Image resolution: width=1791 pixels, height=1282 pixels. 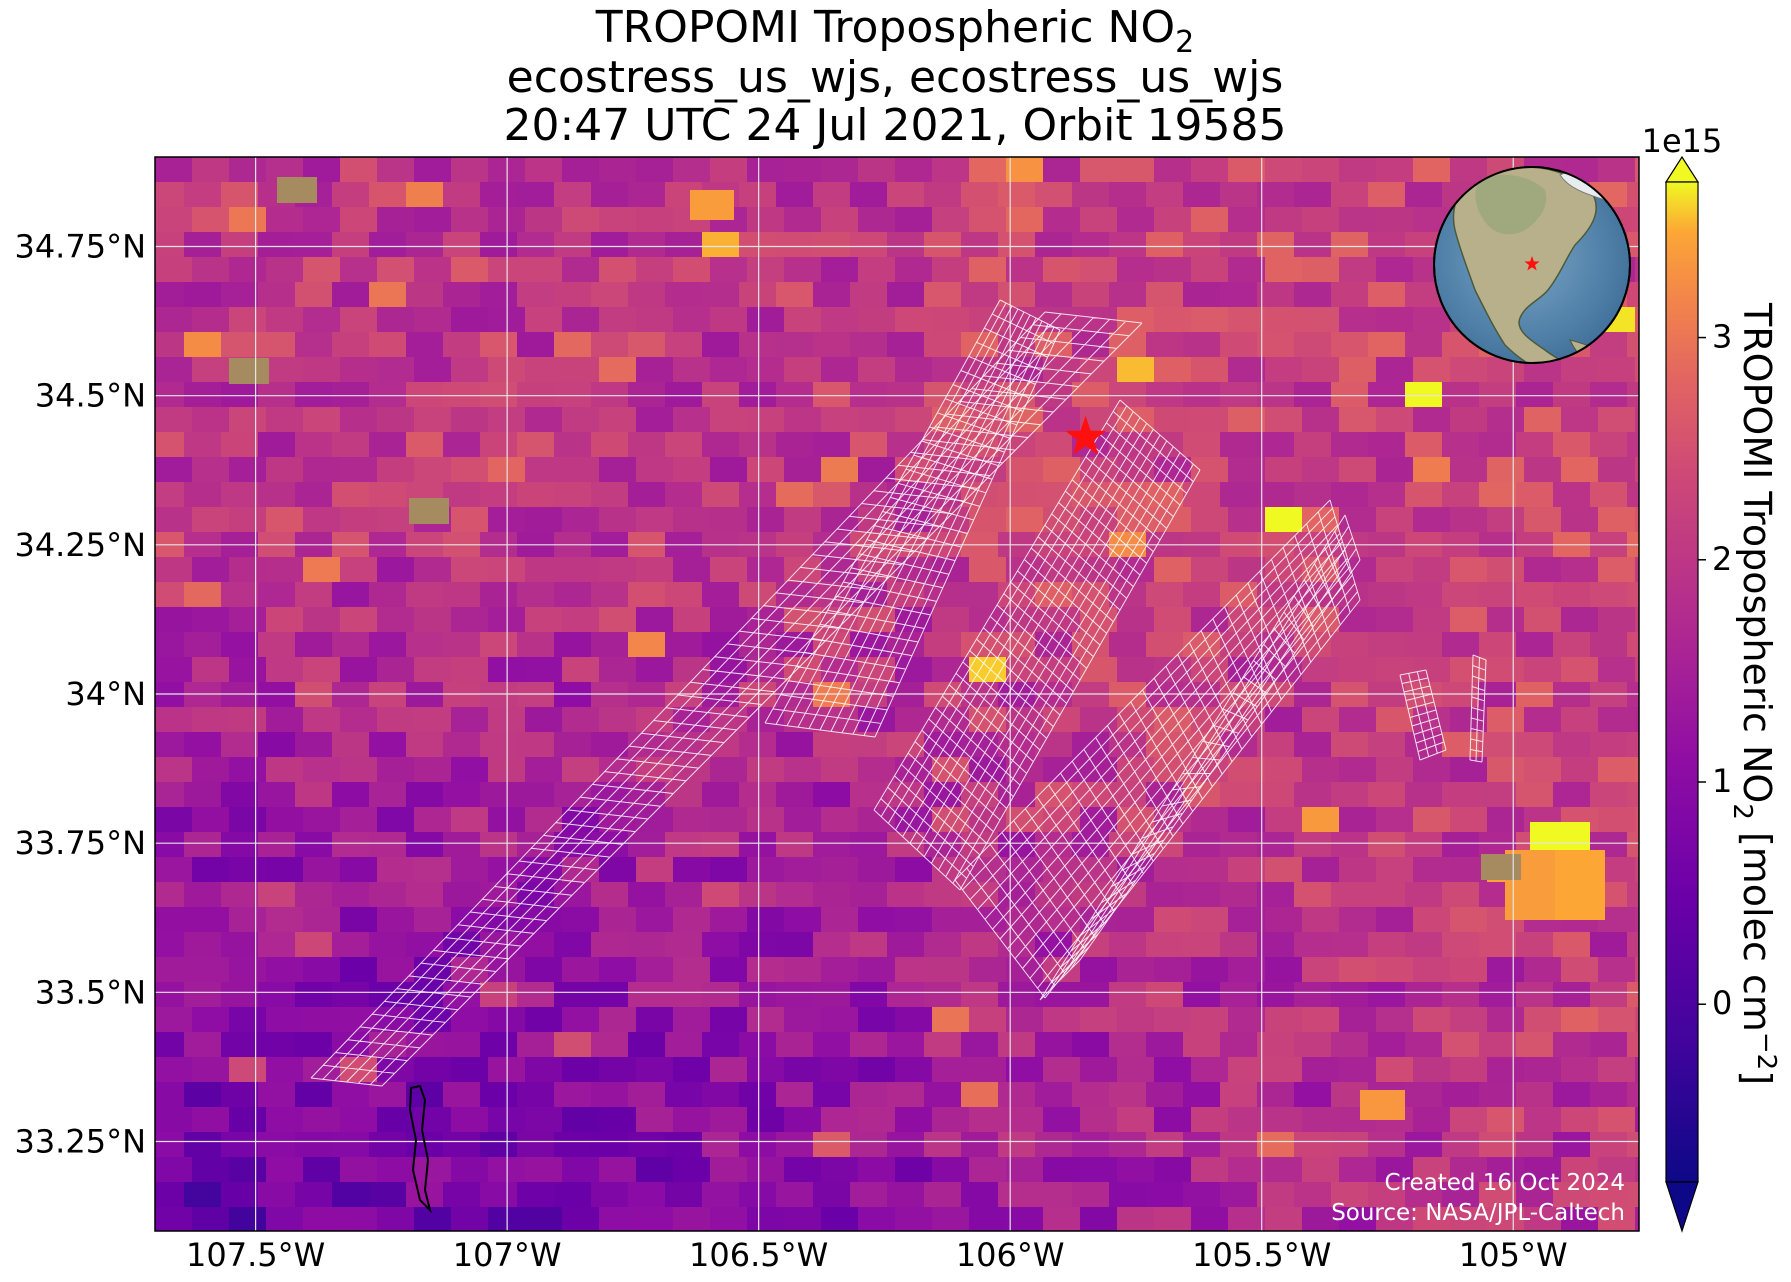 I want to click on lon-tick-label: 107.5°W, so click(x=255, y=1255).